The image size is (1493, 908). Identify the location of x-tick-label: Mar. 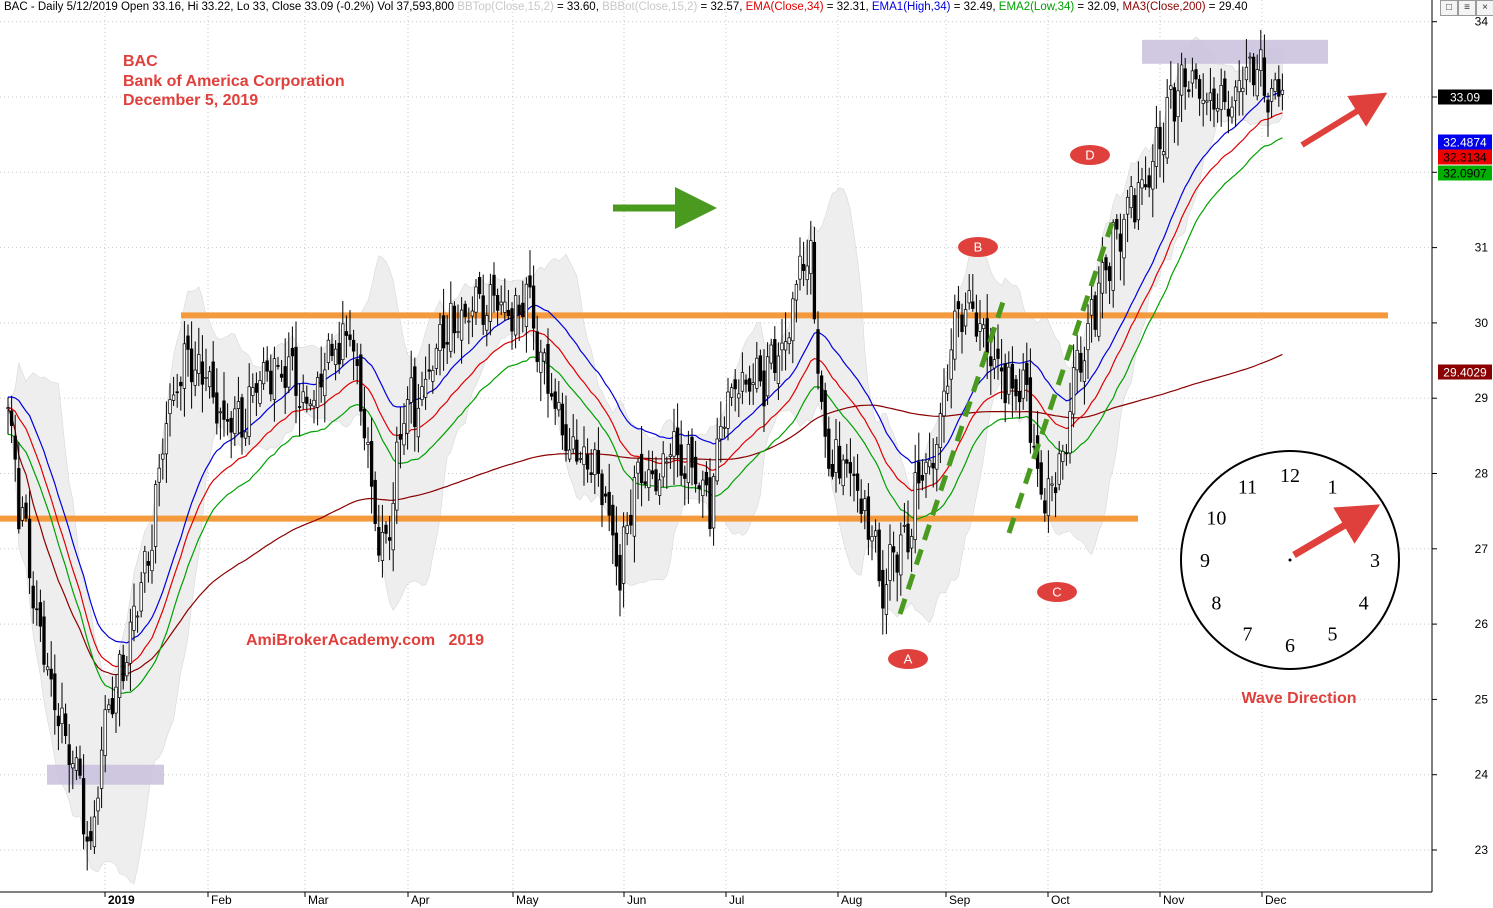
(318, 900).